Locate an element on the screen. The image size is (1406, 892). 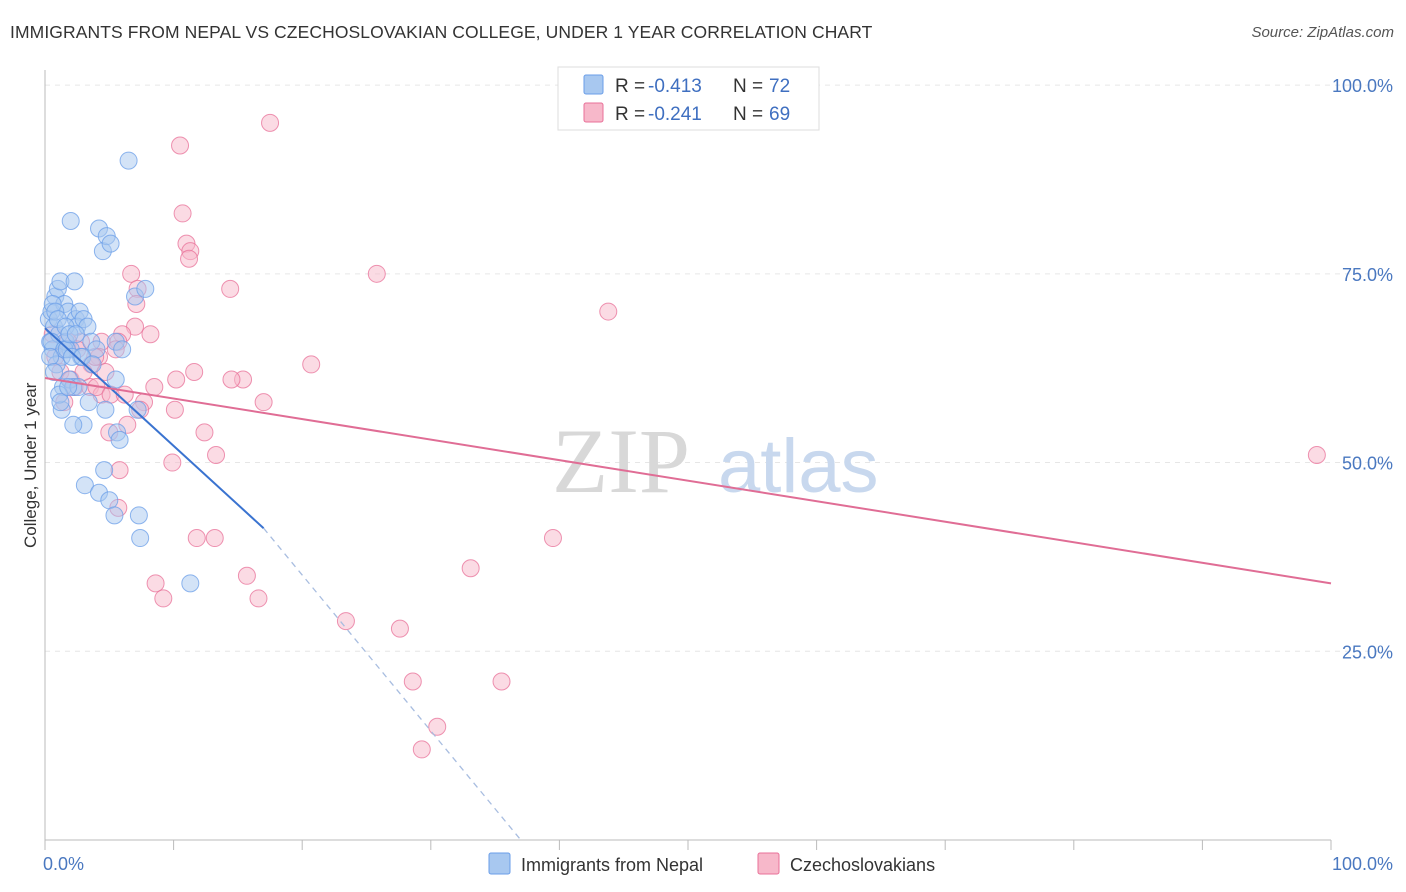
y-tick-label-50: 50.0% is located at coordinates (1367, 464).